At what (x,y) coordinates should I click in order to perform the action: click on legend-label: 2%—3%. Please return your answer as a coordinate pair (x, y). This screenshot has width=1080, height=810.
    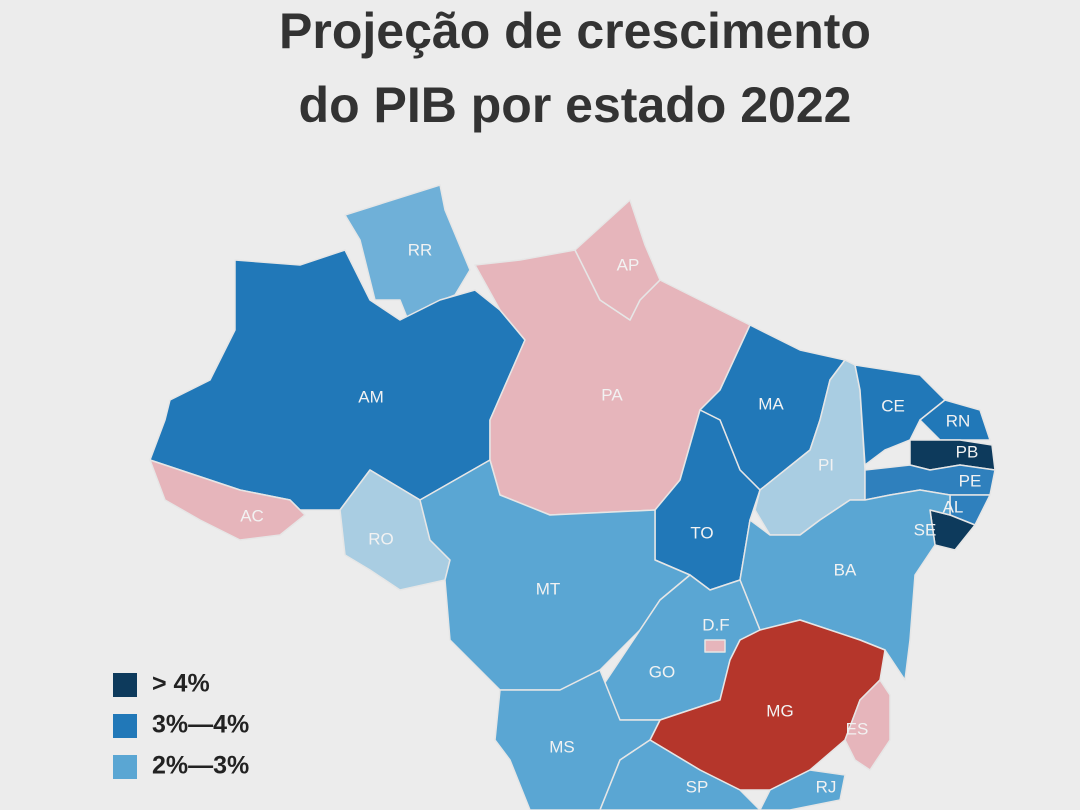
    Looking at the image, I should click on (200, 766).